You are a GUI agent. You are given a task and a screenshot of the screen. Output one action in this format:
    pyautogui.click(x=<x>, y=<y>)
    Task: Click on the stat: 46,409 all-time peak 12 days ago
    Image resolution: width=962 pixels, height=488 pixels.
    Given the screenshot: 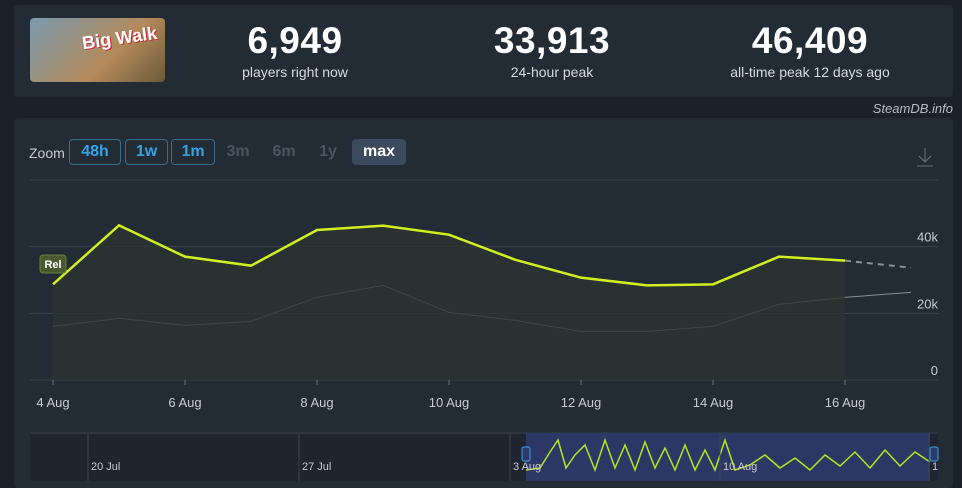 What is the action you would take?
    pyautogui.click(x=810, y=50)
    